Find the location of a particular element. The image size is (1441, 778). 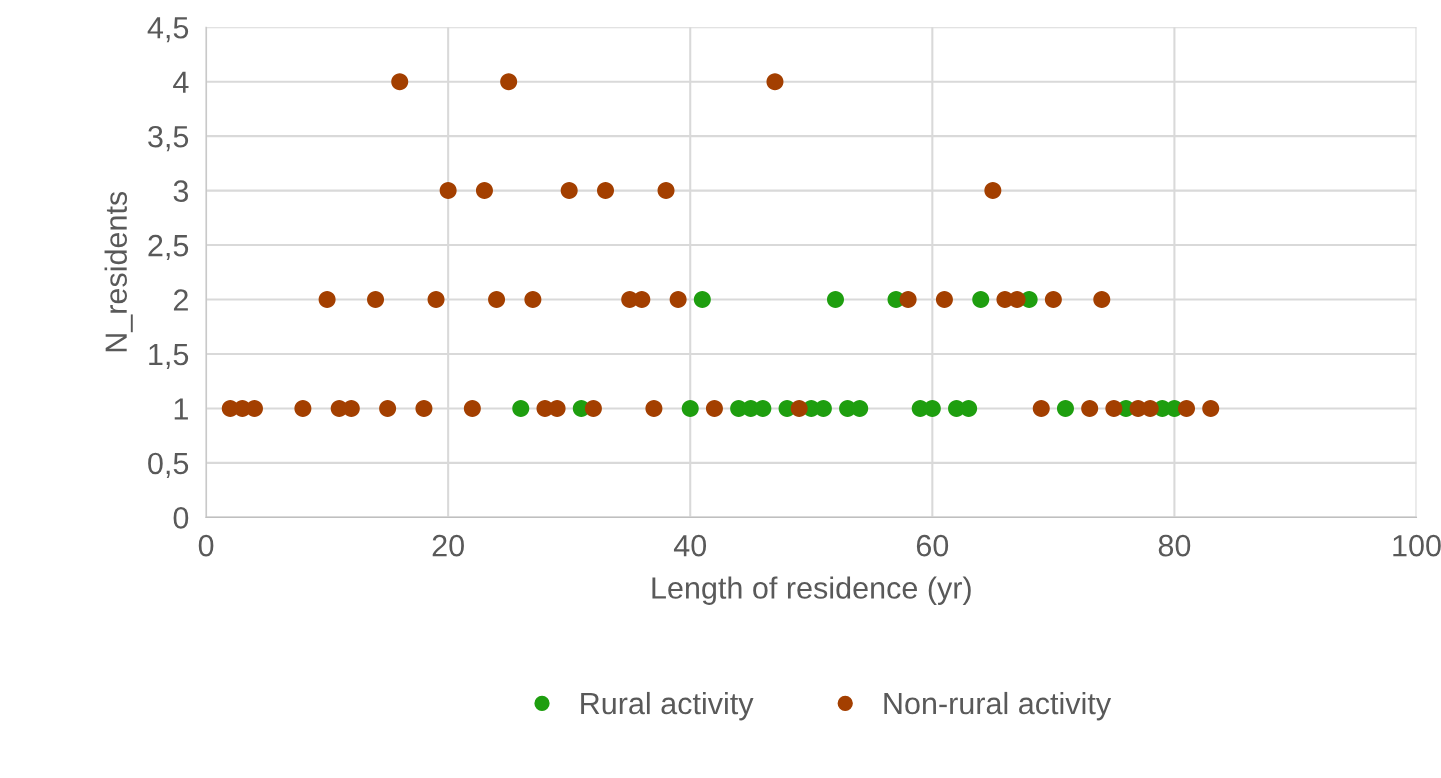

legend-label: Non-rural activity is located at coordinates (998, 706).